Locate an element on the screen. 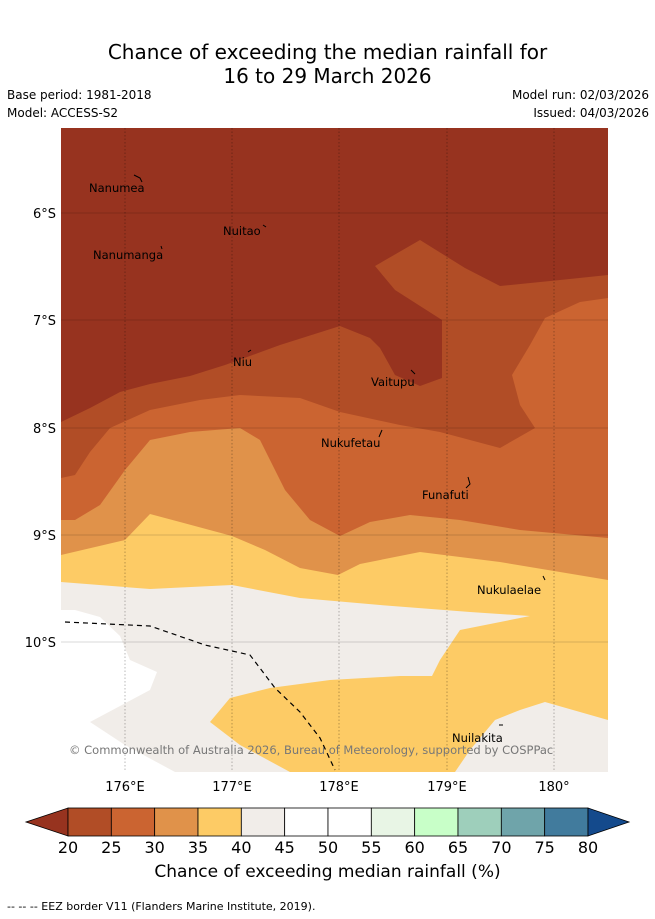 Image resolution: width=655 pixels, height=919 pixels. band-45-50-white is located at coordinates (118, 691).